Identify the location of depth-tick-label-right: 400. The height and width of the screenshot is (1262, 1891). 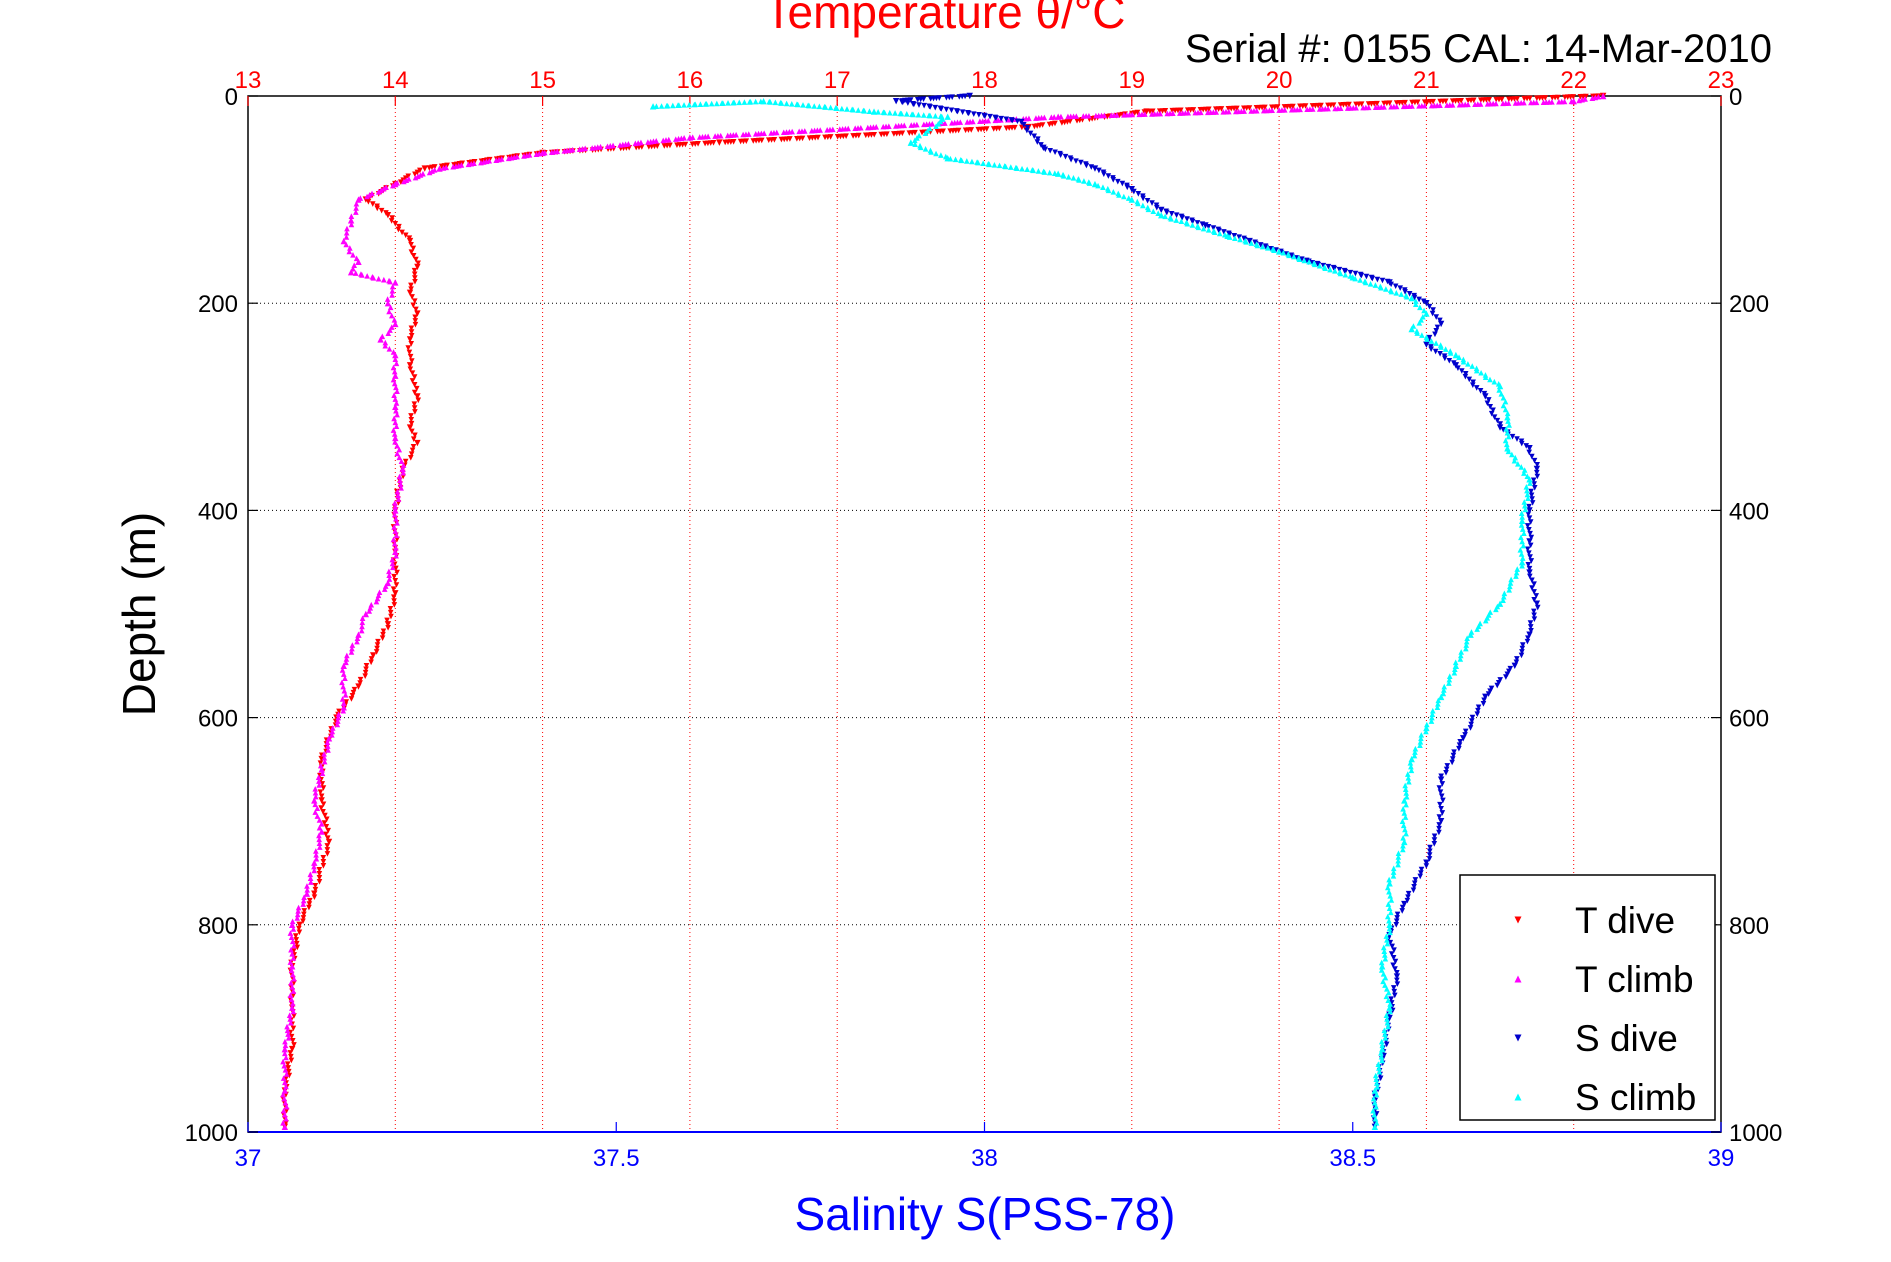
(1749, 511).